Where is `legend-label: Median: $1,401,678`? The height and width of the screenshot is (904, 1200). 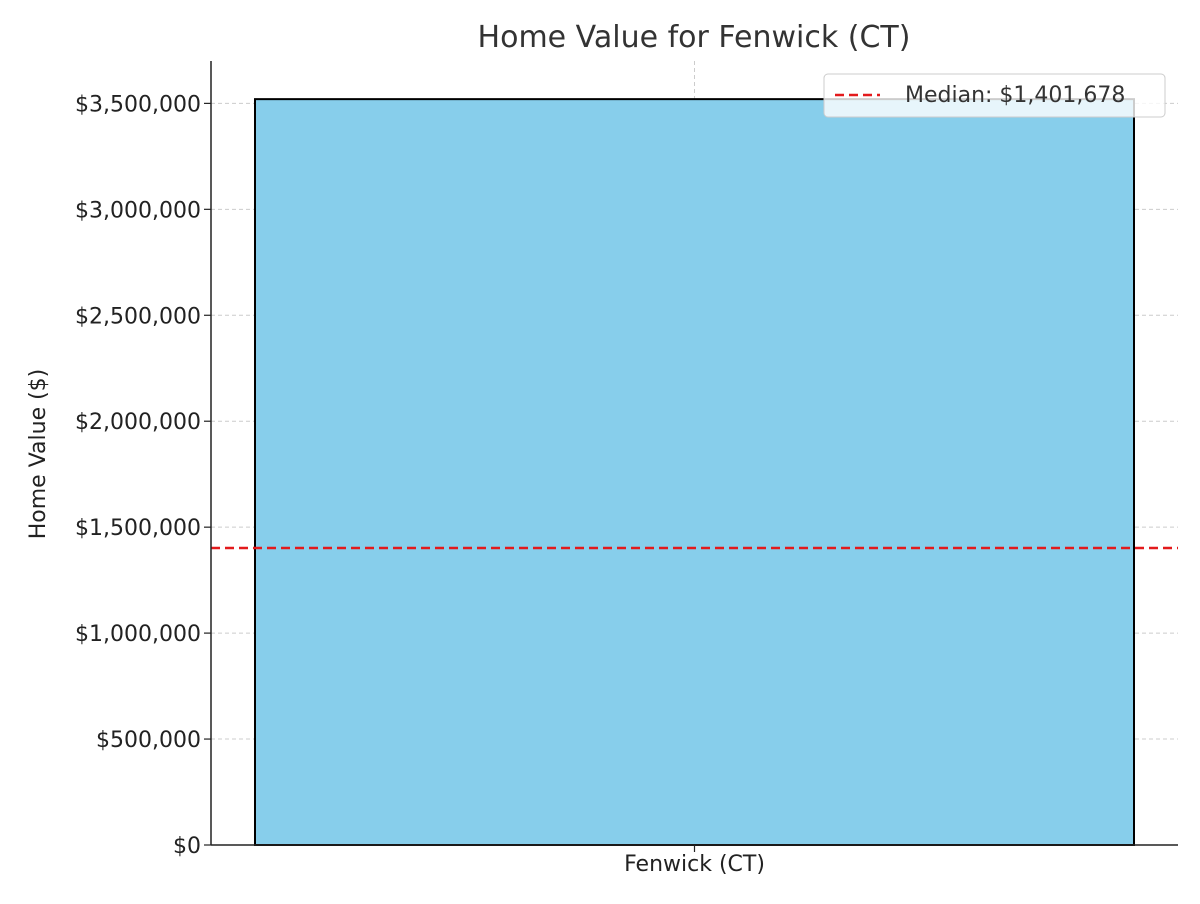 legend-label: Median: $1,401,678 is located at coordinates (1015, 95).